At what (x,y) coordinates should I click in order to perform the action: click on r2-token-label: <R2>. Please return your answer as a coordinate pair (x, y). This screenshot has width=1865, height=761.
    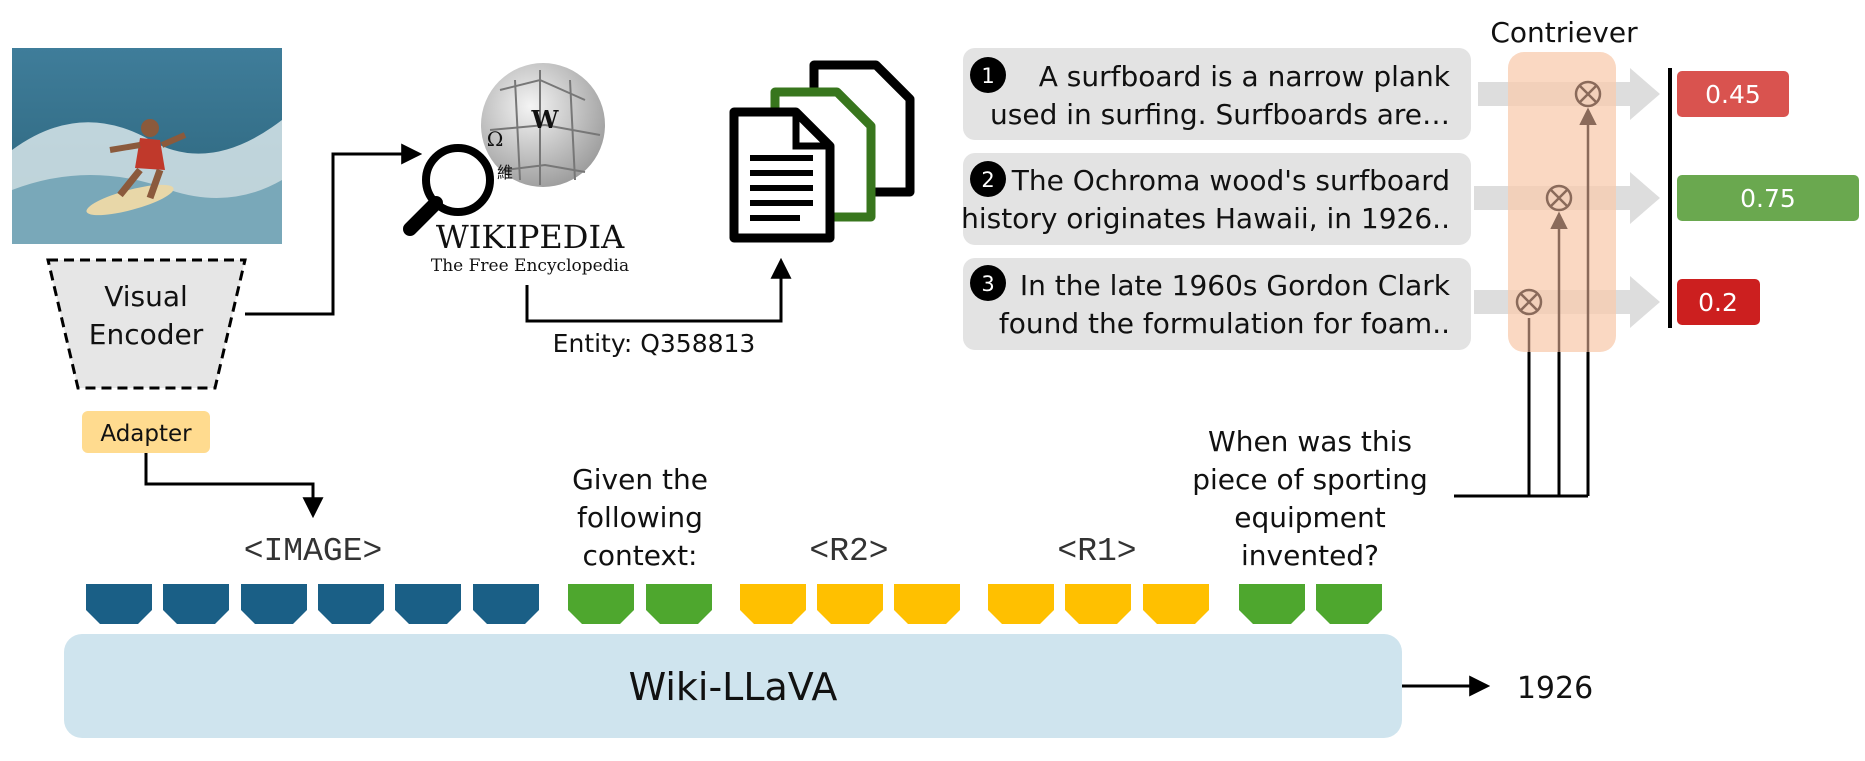
    Looking at the image, I should click on (848, 551).